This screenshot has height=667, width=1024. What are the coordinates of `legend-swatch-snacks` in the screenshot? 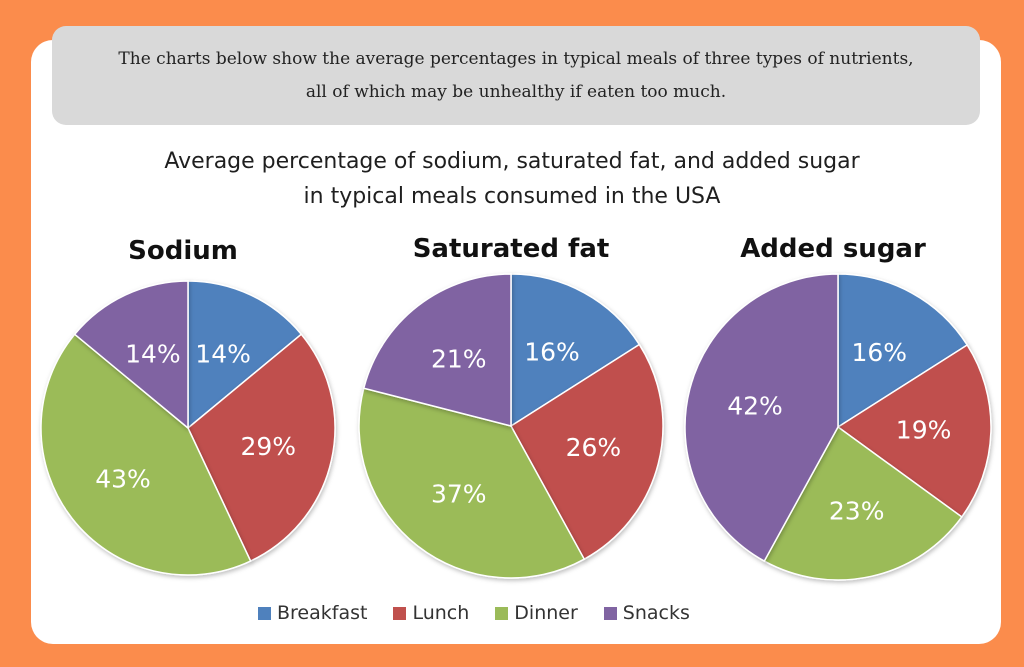 It's located at (610, 613).